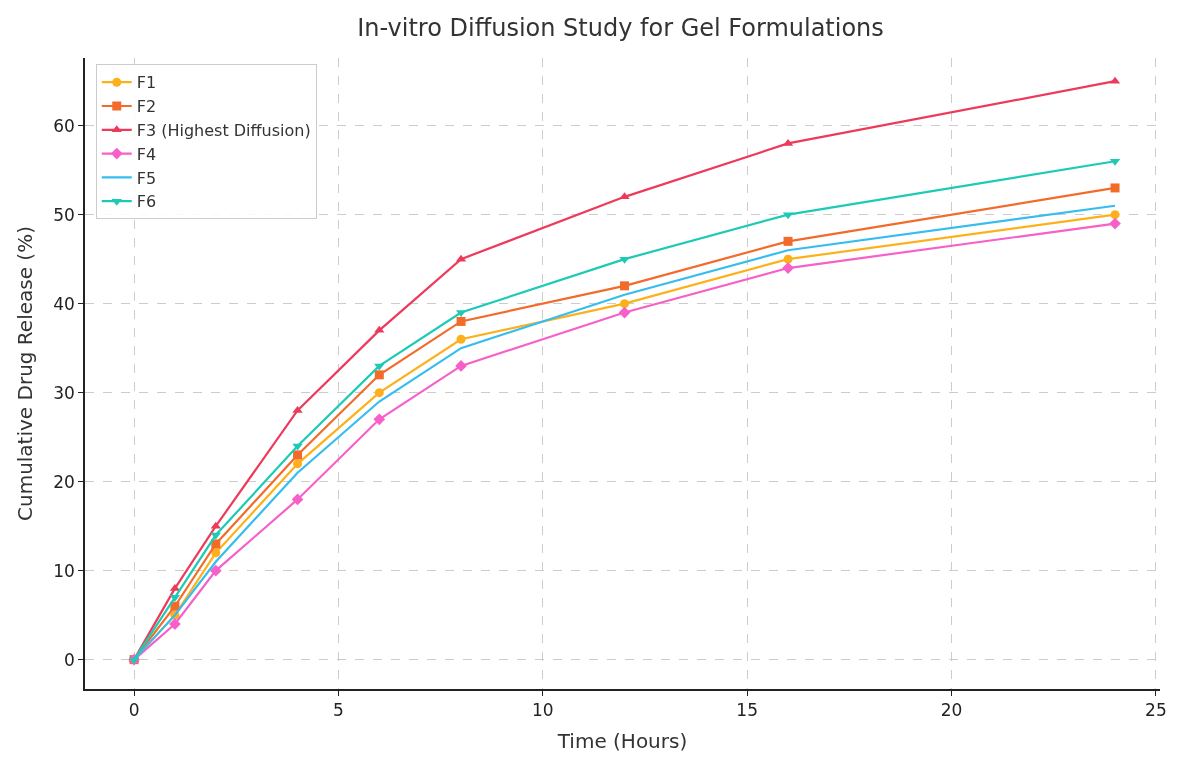 Image resolution: width=1182 pixels, height=767 pixels. Describe the element at coordinates (64, 392) in the screenshot. I see `y-tick-label: 30` at that location.